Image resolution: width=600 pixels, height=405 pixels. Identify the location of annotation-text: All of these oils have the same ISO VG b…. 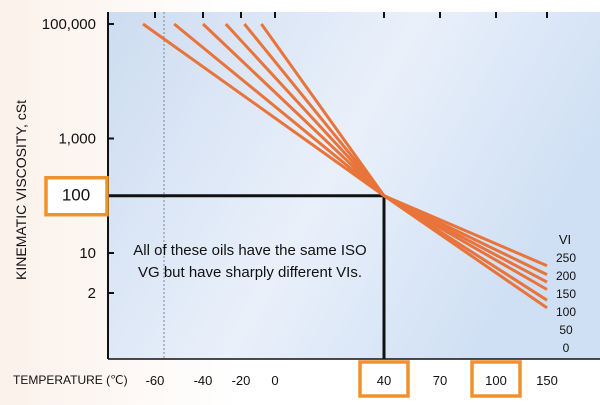
(250, 261).